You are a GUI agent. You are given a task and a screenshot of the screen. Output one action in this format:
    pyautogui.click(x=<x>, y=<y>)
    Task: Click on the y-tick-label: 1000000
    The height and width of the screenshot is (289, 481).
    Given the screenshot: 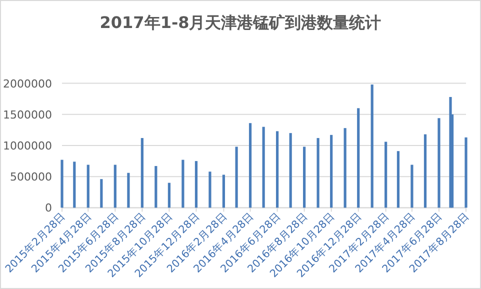 What is the action you would take?
    pyautogui.click(x=27, y=146)
    